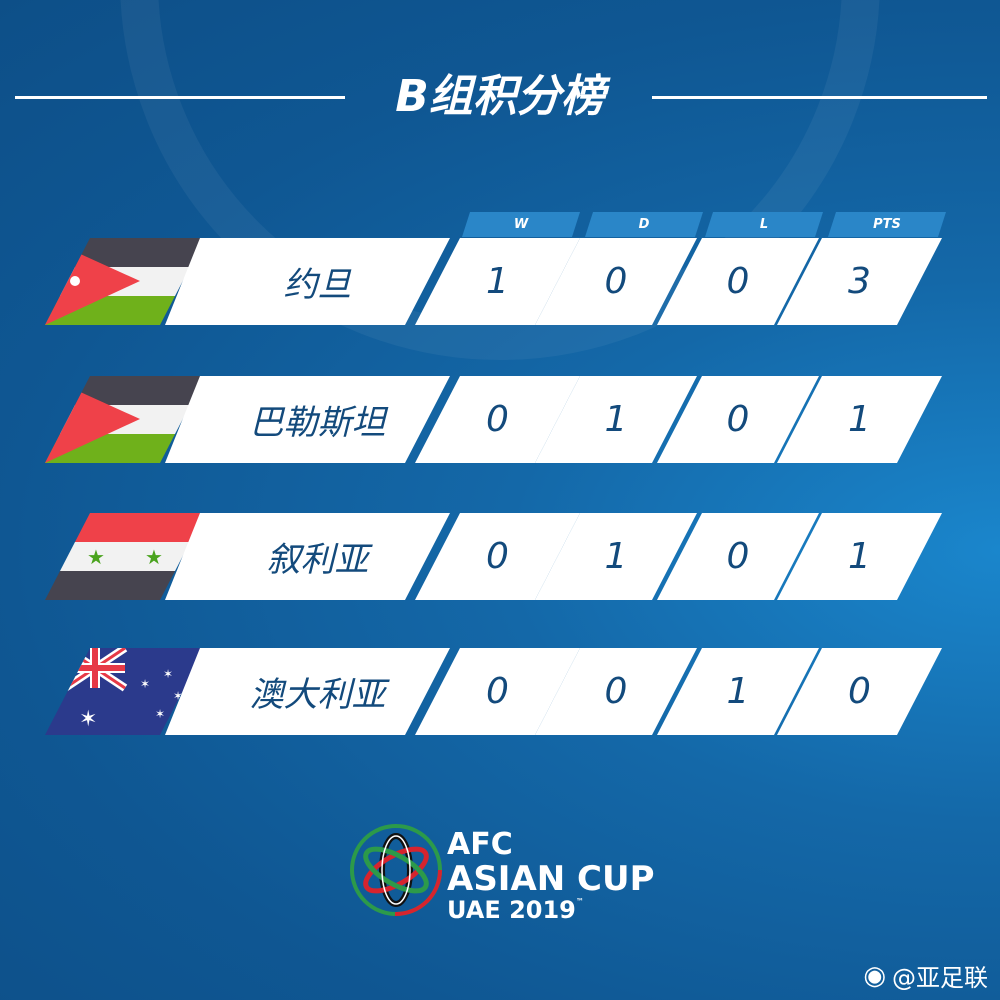 This screenshot has height=1000, width=1000. Describe the element at coordinates (500, 419) in the screenshot. I see `standings-row: 巴勒斯坦 0 1 0 1` at that location.